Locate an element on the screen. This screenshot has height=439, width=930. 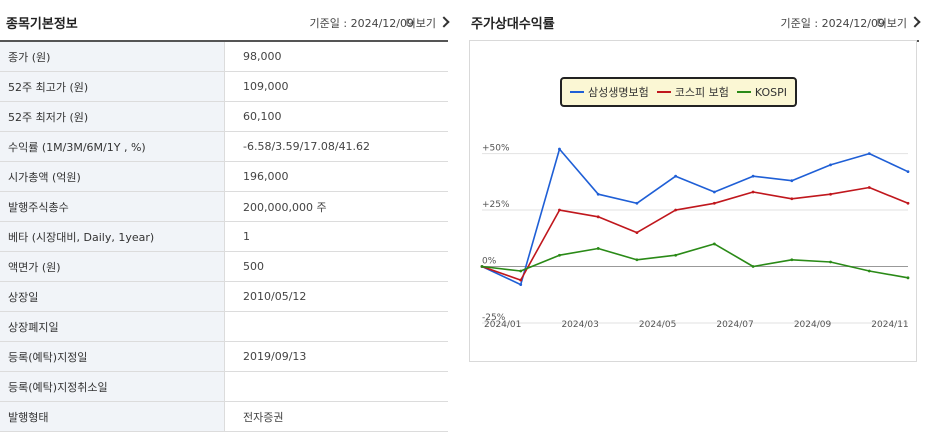
table-row: 상장폐지일 is located at coordinates (224, 326).